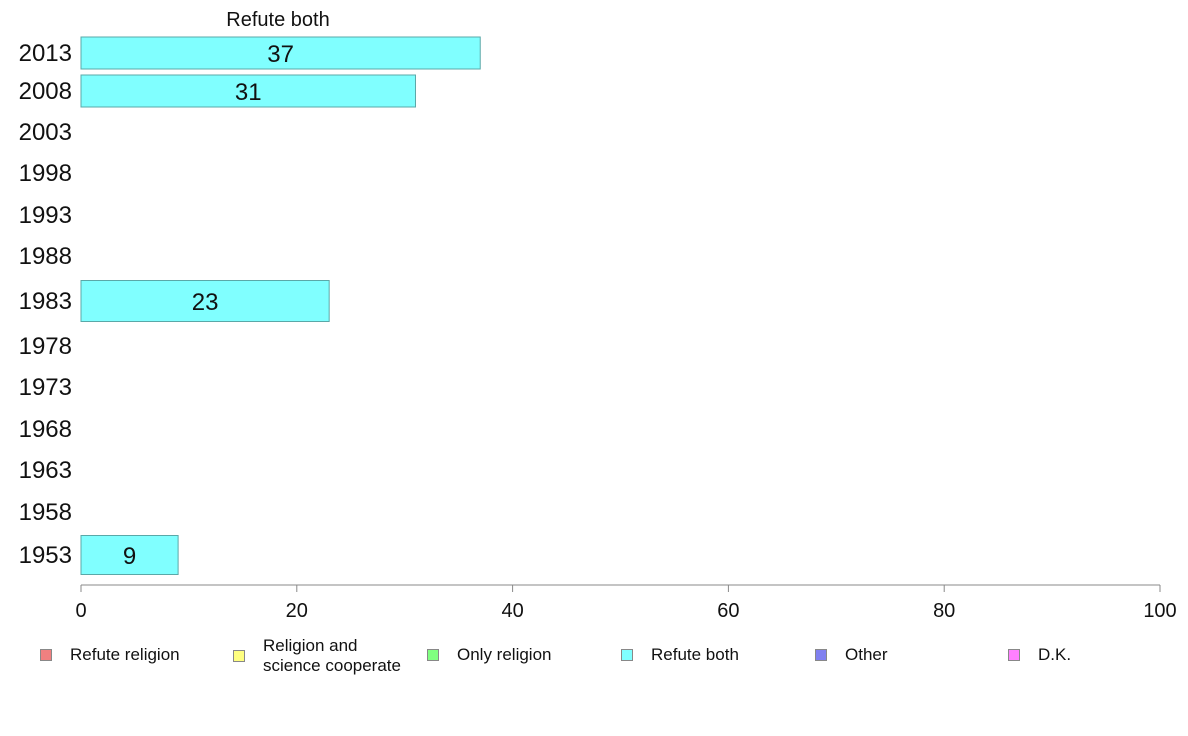 The image size is (1188, 736). I want to click on category-label: 1953, so click(45, 555).